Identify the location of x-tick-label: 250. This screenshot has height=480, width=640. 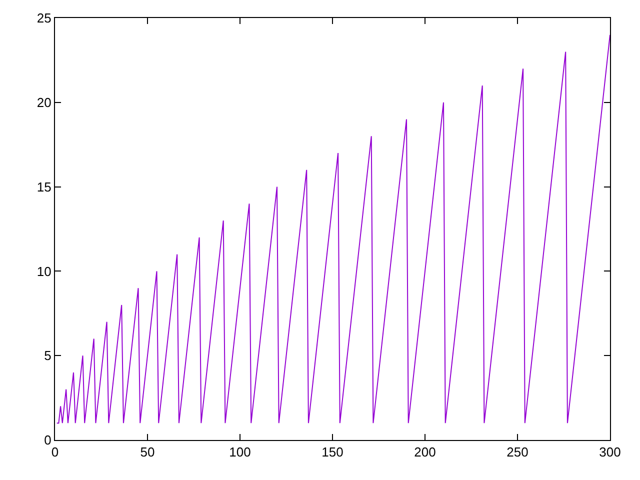
(517, 452).